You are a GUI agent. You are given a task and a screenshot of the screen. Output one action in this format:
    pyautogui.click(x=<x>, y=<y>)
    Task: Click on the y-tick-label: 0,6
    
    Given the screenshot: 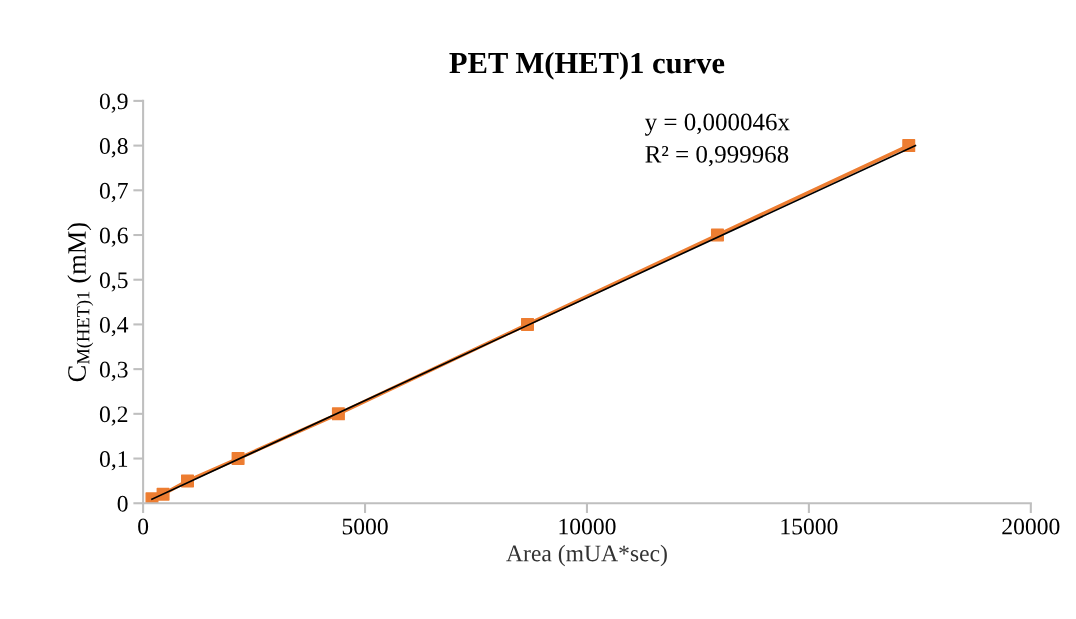 What is the action you would take?
    pyautogui.click(x=113, y=237)
    